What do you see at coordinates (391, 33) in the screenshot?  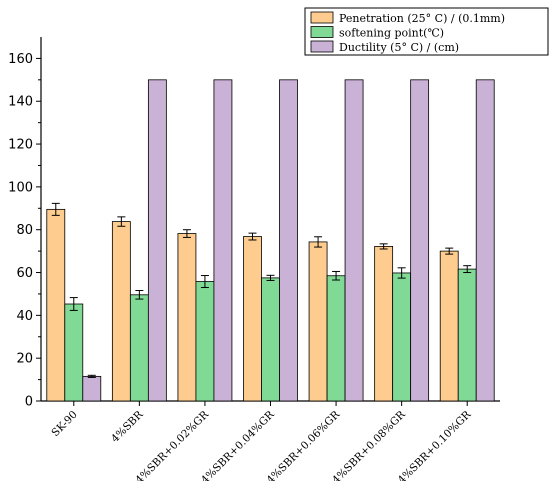 I see `legend-label: softening point(℃)` at bounding box center [391, 33].